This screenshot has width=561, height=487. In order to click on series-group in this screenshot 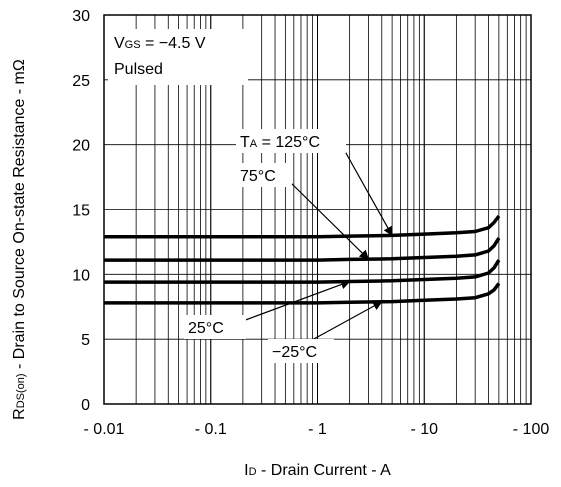, I will do `click(302, 259)`.